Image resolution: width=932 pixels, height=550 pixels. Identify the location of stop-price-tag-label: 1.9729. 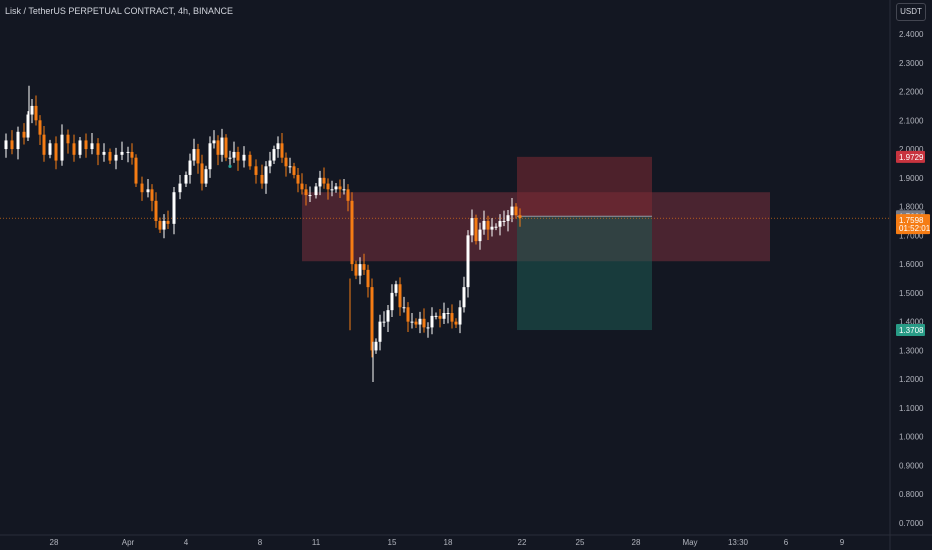
(911, 157).